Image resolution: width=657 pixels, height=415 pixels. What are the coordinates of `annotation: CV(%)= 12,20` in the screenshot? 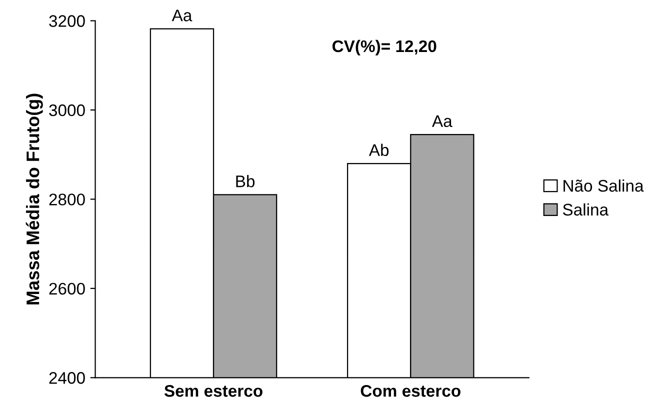 It's located at (384, 48).